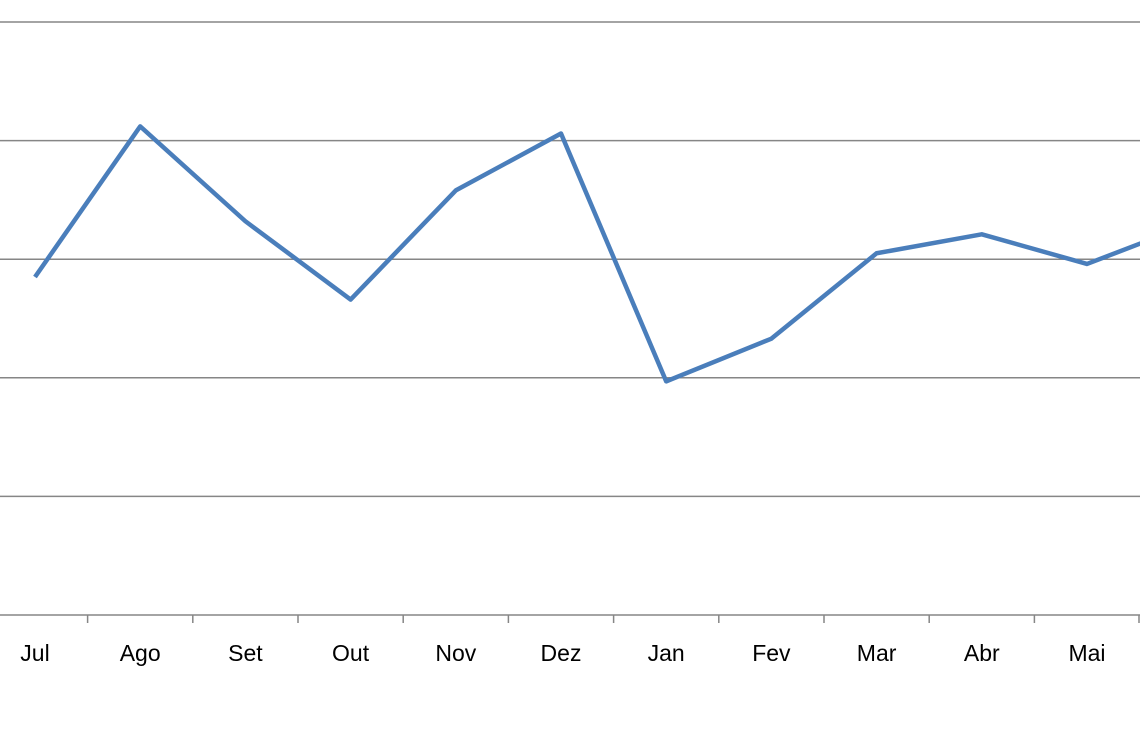  I want to click on x-tick-label: Dez, so click(561, 653).